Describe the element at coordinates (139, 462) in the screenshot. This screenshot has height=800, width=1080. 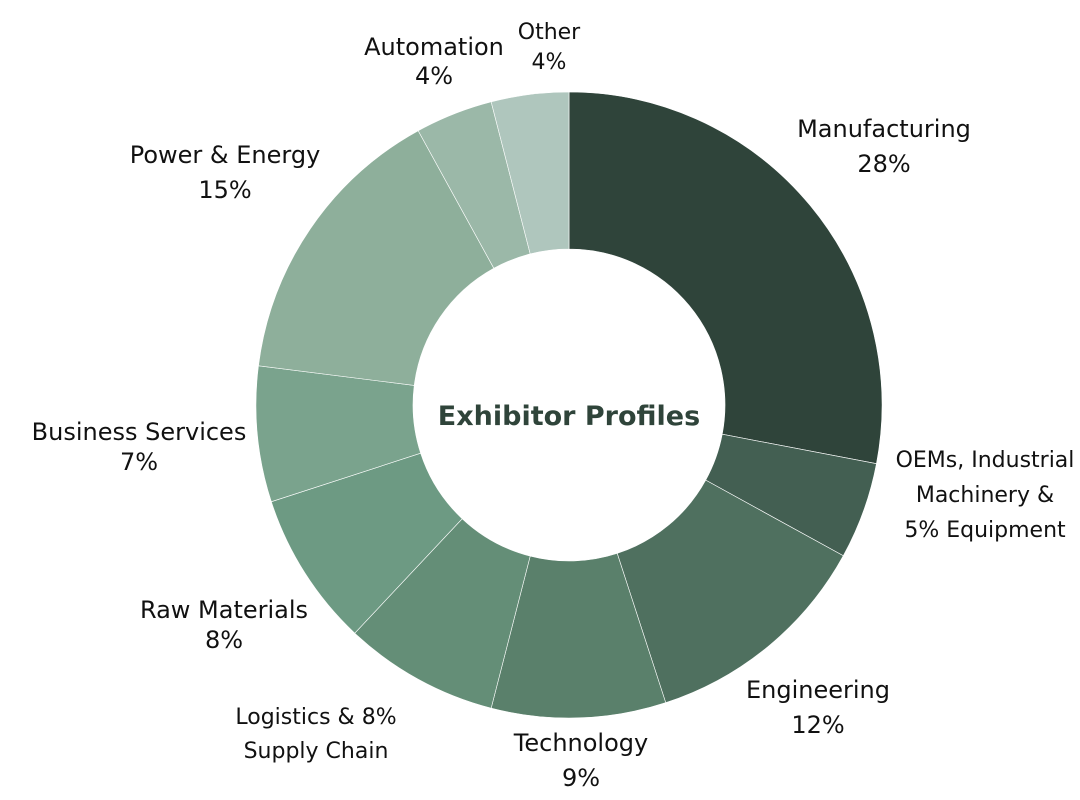
I see `label-line: 7%` at that location.